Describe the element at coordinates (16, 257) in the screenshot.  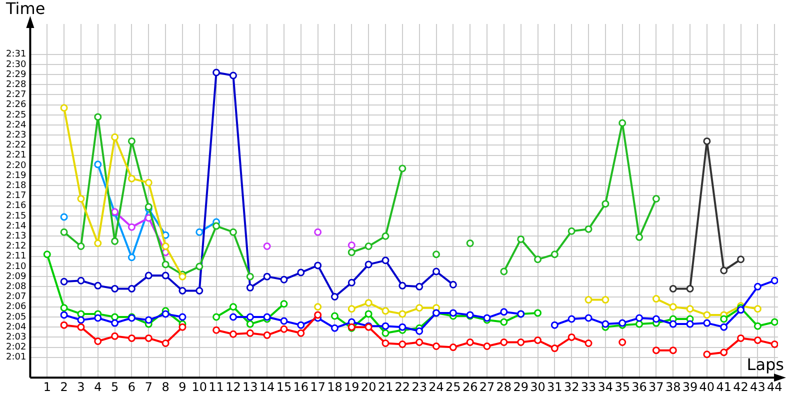
I see `y-tick-label: 2:11` at that location.